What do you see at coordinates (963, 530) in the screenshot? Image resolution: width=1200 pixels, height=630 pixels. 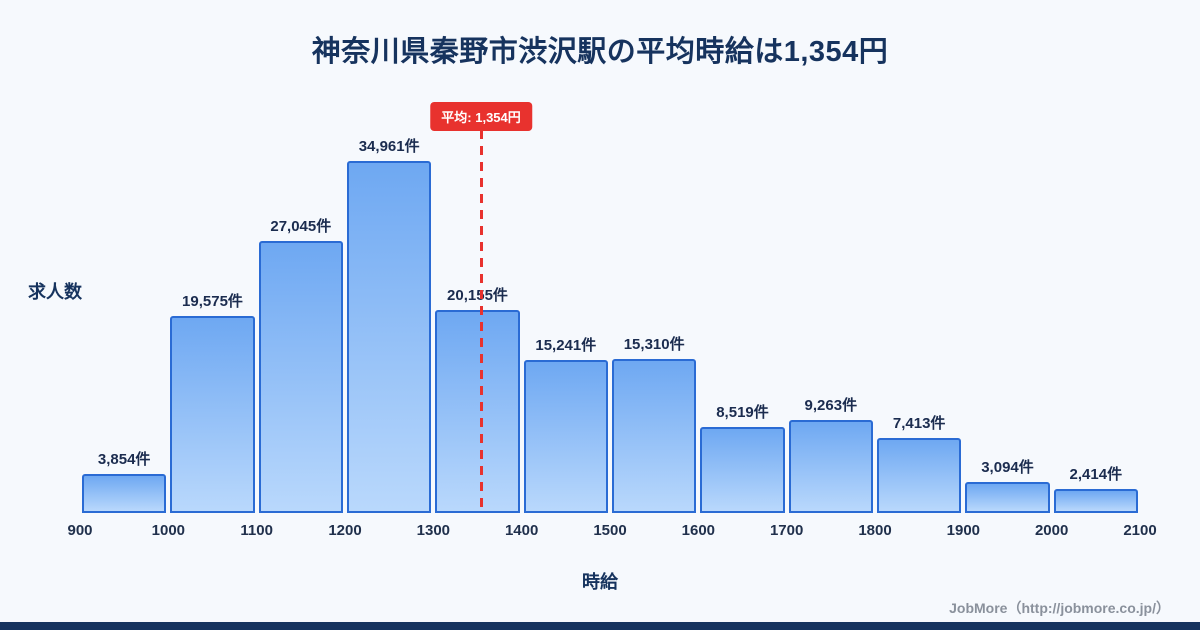 I see `x-tick-label: 1900` at bounding box center [963, 530].